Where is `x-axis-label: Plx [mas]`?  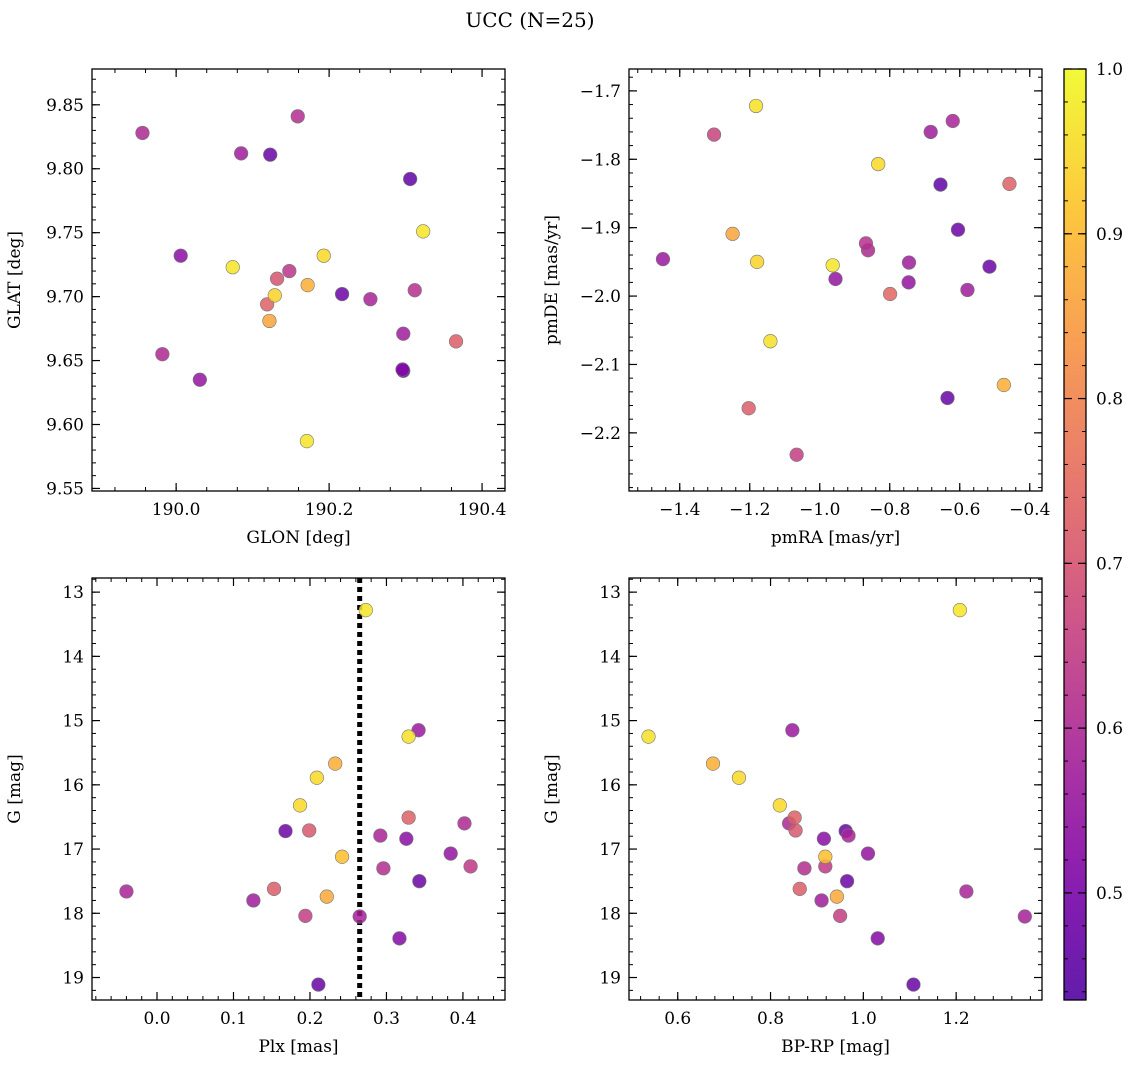
x-axis-label: Plx [mas] is located at coordinates (298, 1047).